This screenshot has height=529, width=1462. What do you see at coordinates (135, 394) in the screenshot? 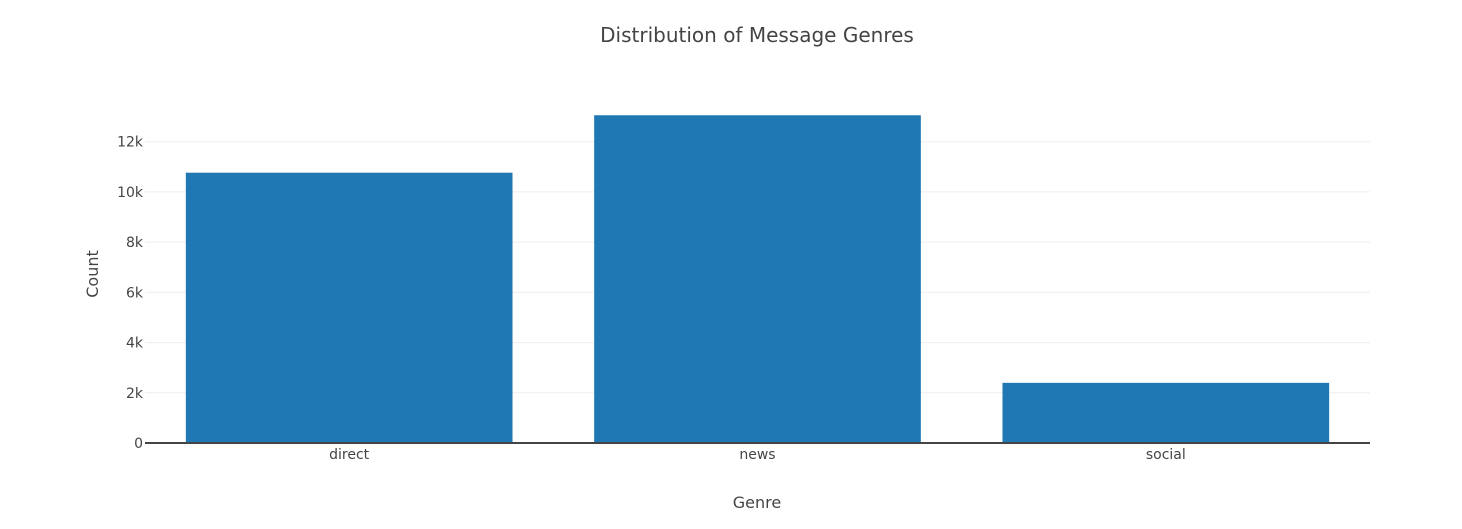
I see `y-tick-label: 2k` at bounding box center [135, 394].